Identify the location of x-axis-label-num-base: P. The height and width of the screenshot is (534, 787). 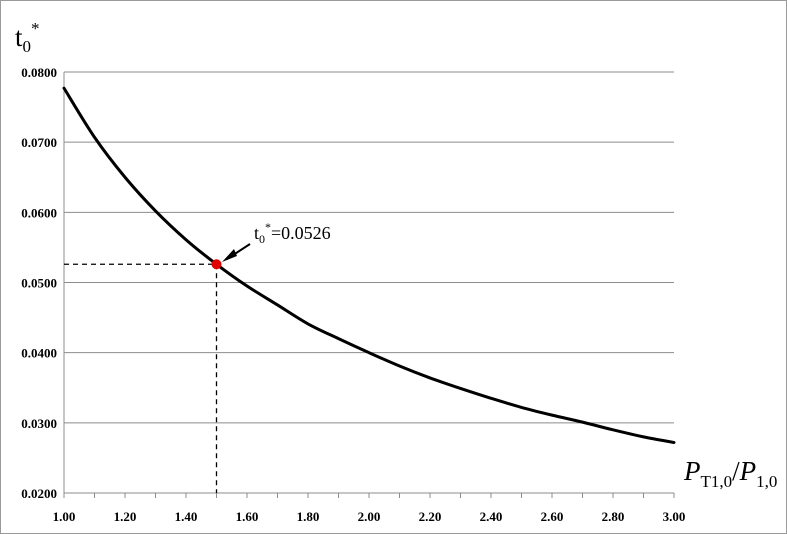
(692, 471).